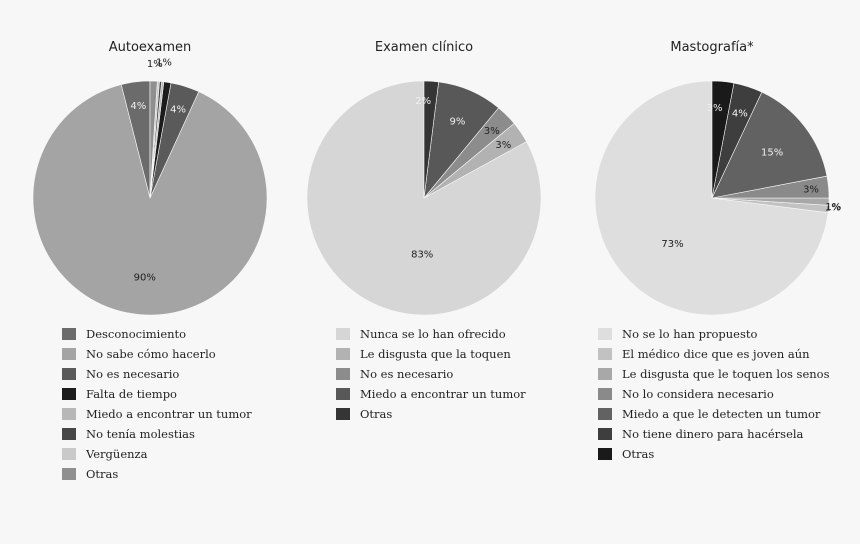 The image size is (860, 544). I want to click on legend-item: No sabe cómo hacerlo, so click(157, 354).